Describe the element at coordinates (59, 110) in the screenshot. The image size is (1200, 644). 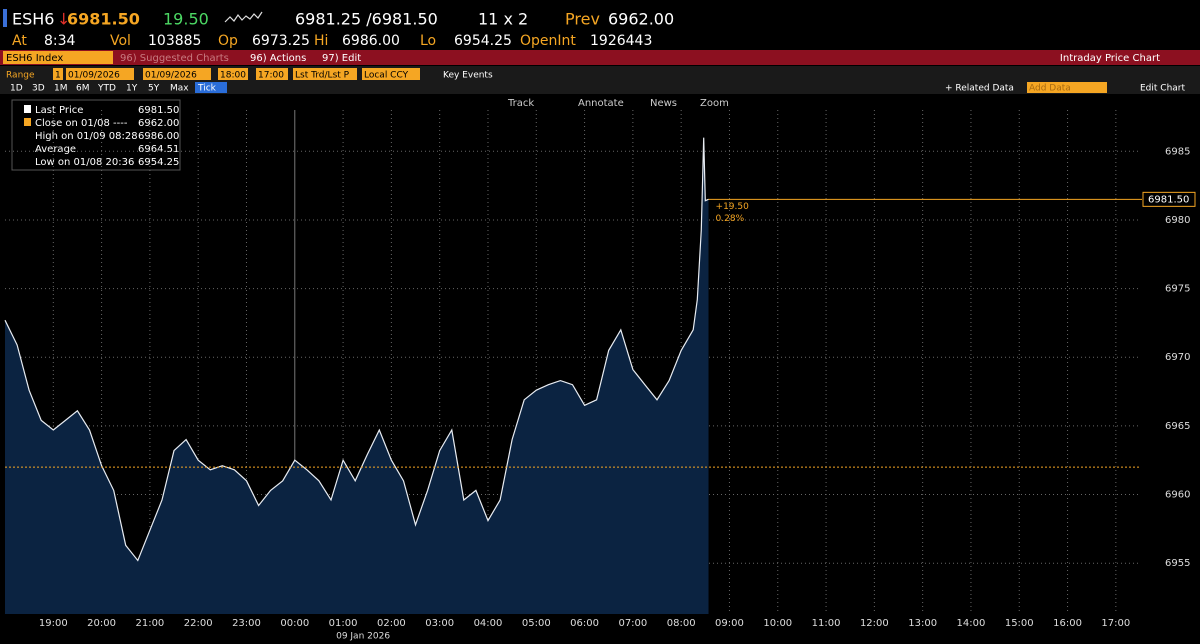
I see `legend-label: Last Price` at that location.